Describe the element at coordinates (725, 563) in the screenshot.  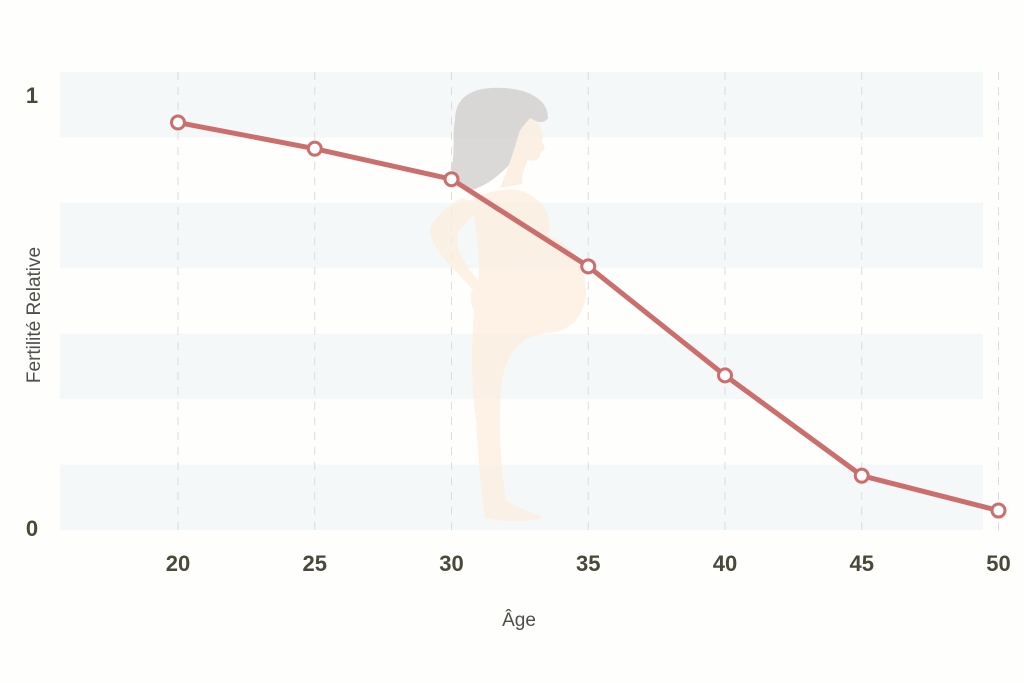
I see `x-tick-label: 40` at that location.